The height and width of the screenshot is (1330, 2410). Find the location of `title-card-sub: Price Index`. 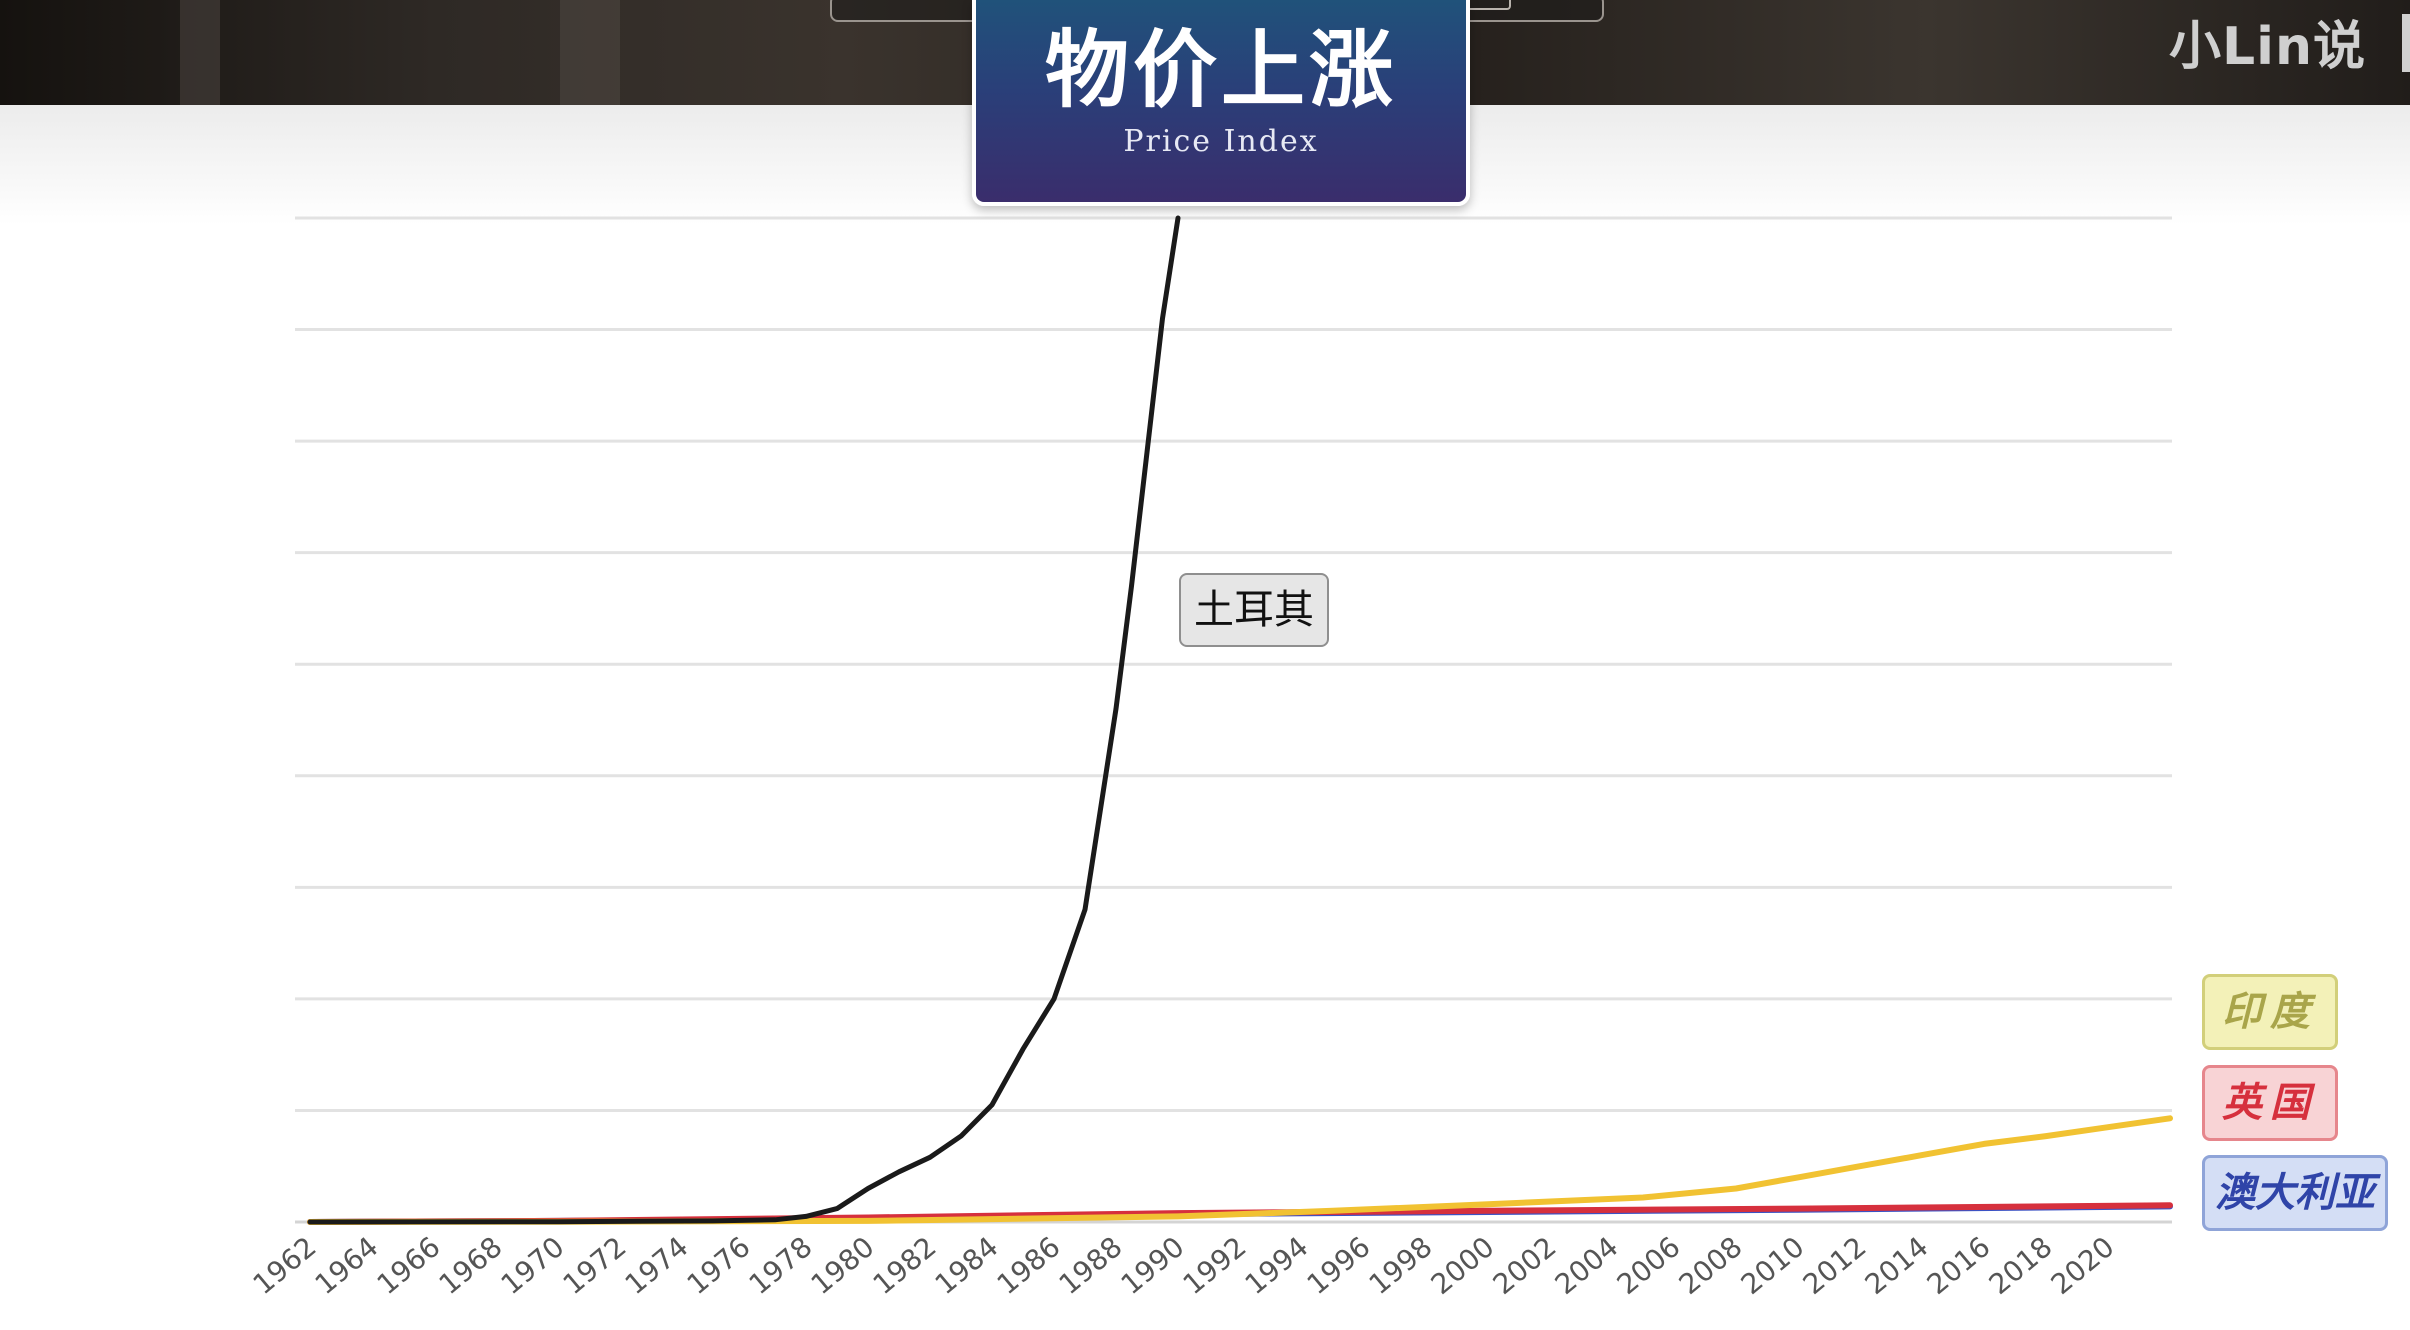

title-card-sub: Price Index is located at coordinates (1221, 141).